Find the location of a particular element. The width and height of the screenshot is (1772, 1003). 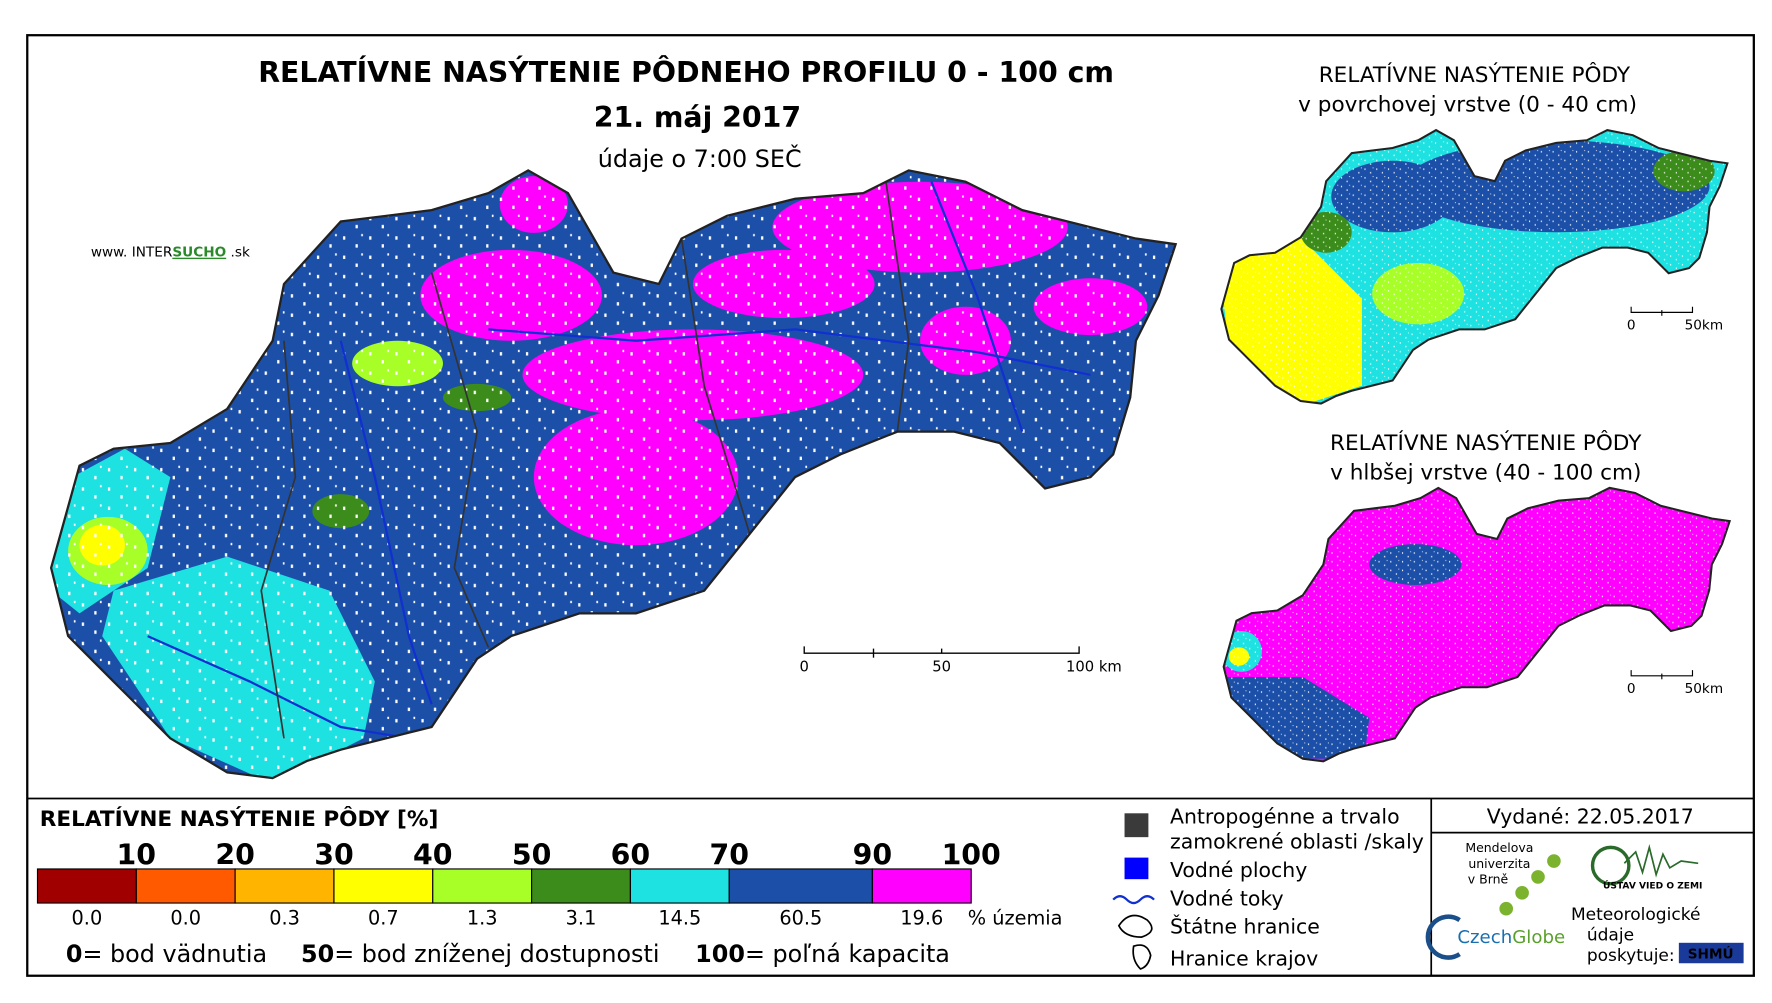

legend-break: 30 is located at coordinates (334, 854).